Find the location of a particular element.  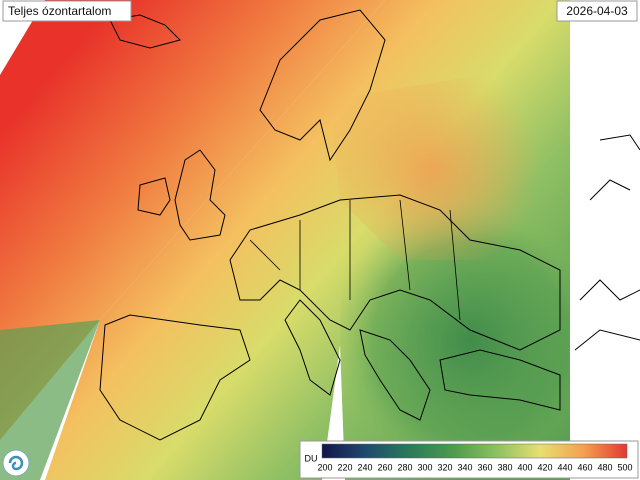

title: Teljes ózontartalom is located at coordinates (59, 11).